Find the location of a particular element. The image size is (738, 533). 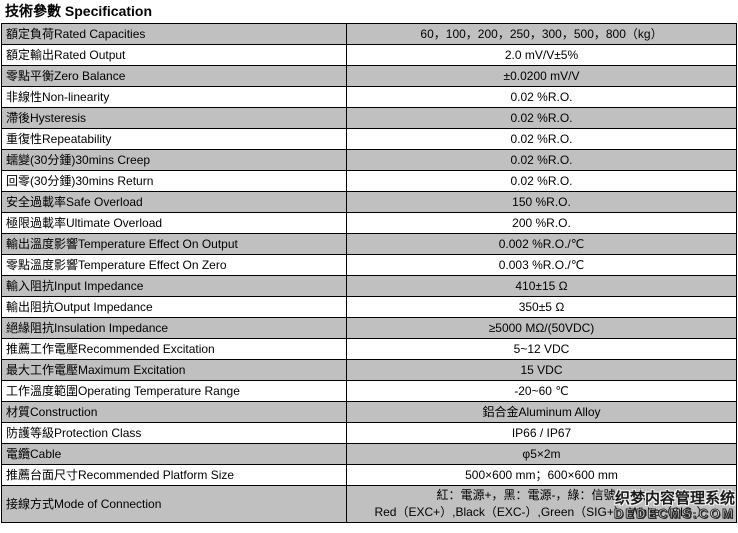

table-row: 重復性Repeatability 0.02 %R.O. is located at coordinates (369, 139).